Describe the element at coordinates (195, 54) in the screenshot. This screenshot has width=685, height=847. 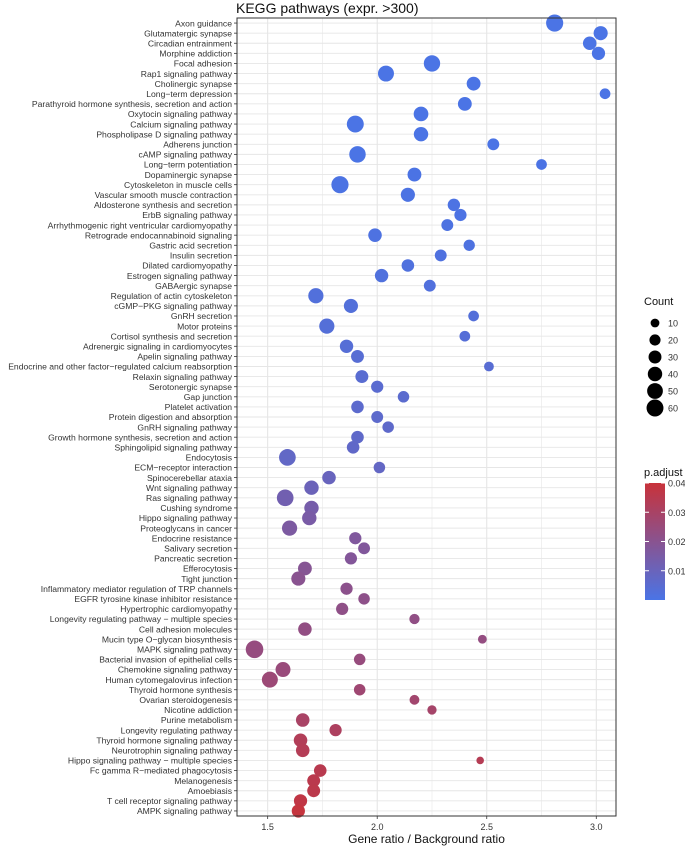
I see `y-tick-label: Morphine addiction` at that location.